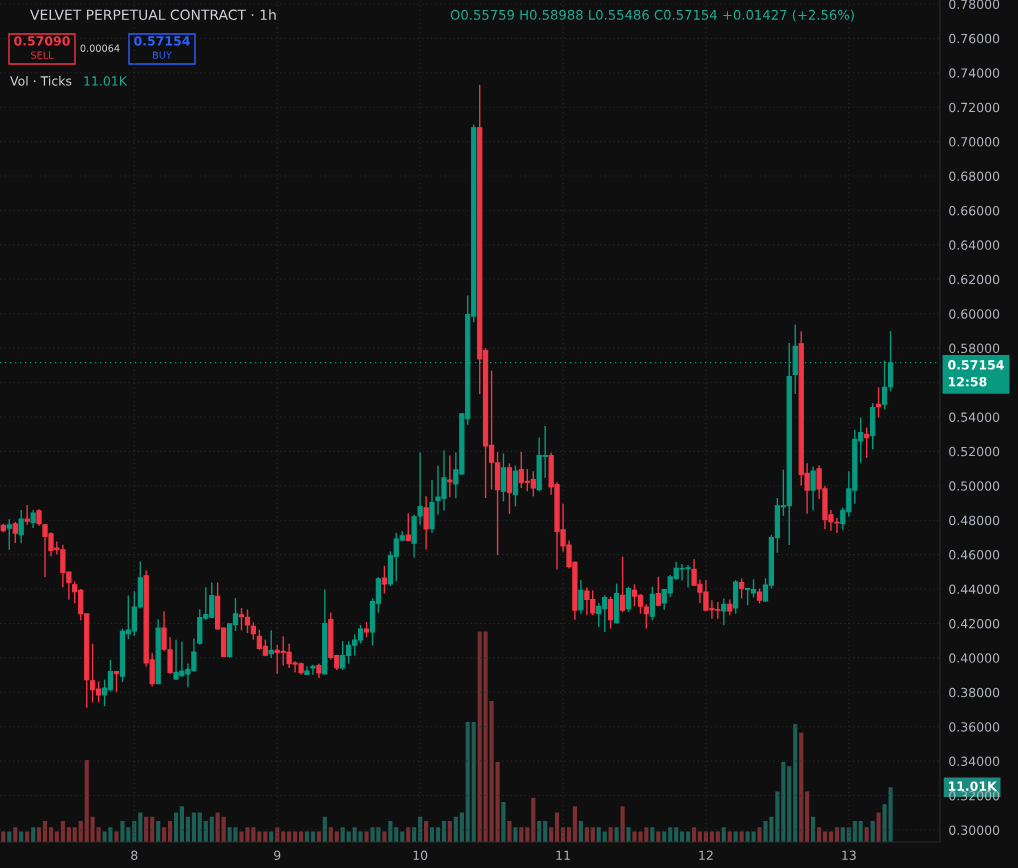  What do you see at coordinates (974, 314) in the screenshot?
I see `y-tick-label: 0.60000` at bounding box center [974, 314].